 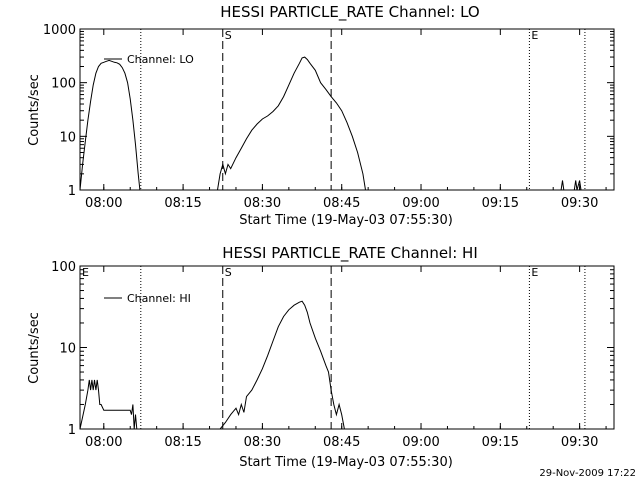 What do you see at coordinates (228, 272) in the screenshot?
I see `bottom-flag-label: S` at bounding box center [228, 272].